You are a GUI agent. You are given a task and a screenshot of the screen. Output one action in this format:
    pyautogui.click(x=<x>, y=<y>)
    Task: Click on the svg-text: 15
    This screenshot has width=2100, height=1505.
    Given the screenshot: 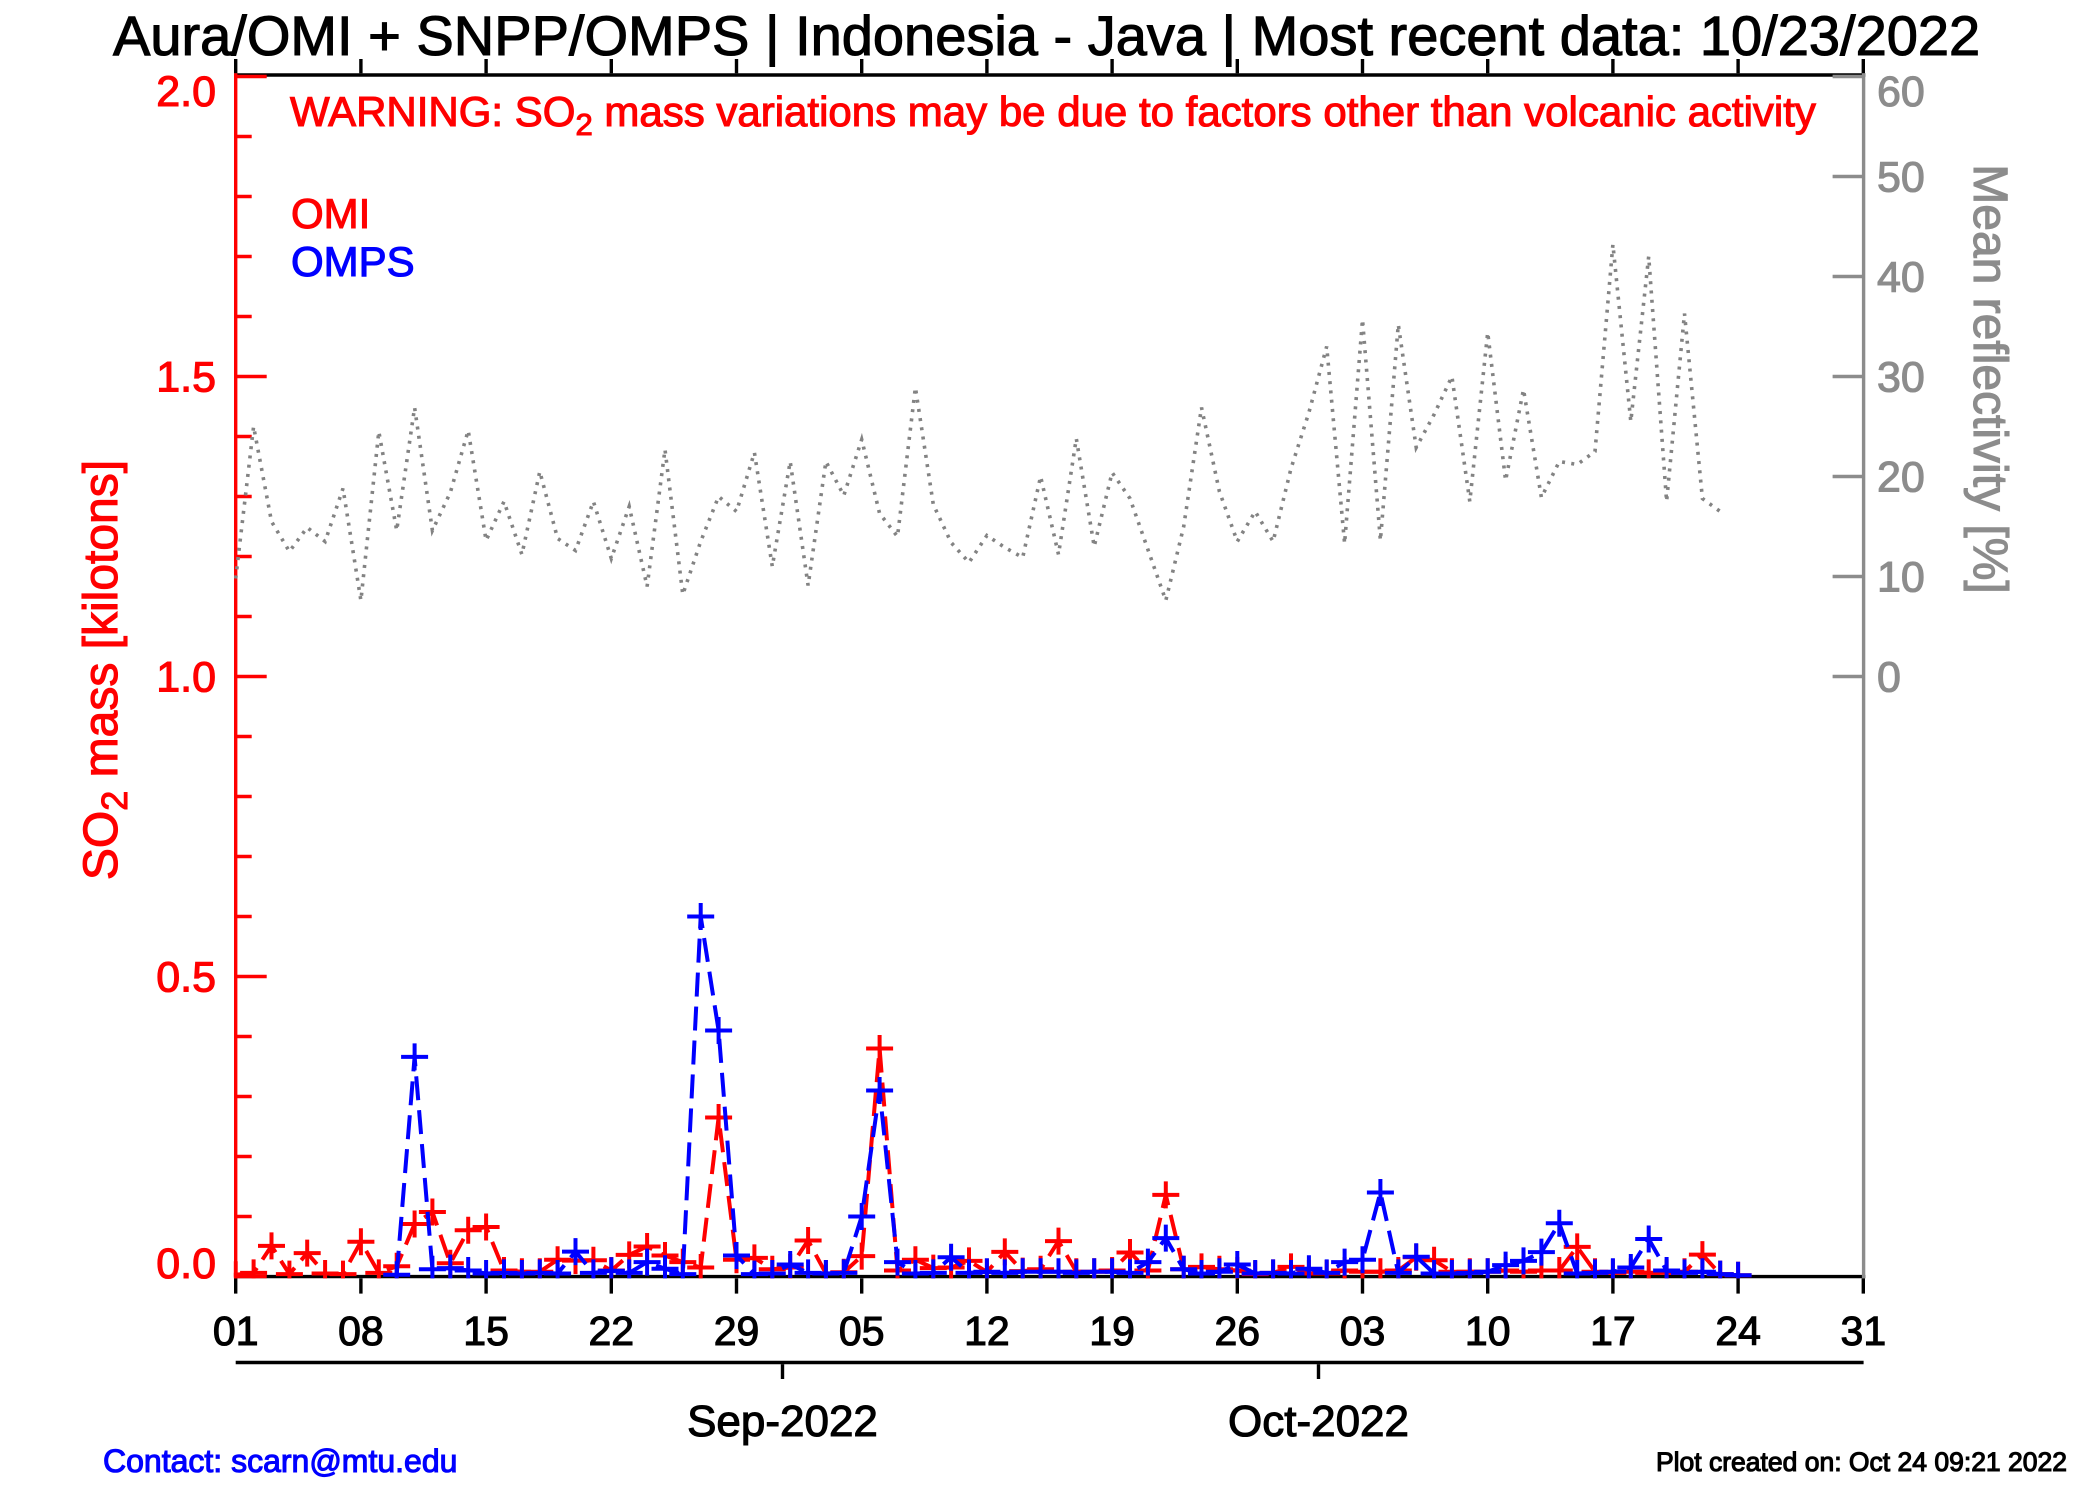 What is the action you would take?
    pyautogui.click(x=486, y=1331)
    